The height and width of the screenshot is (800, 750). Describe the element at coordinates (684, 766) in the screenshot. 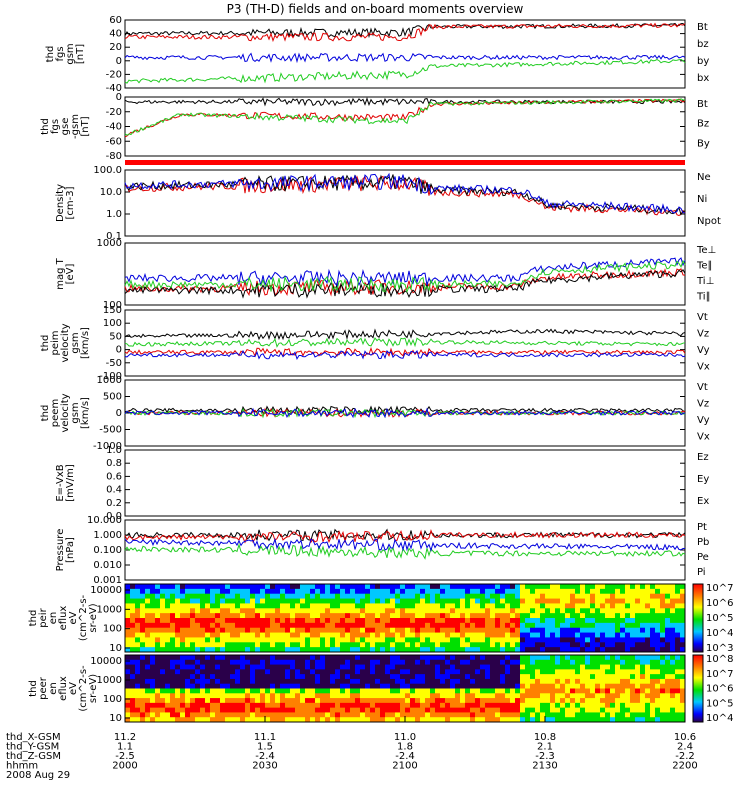

I see `time-axis-value: 2200` at that location.